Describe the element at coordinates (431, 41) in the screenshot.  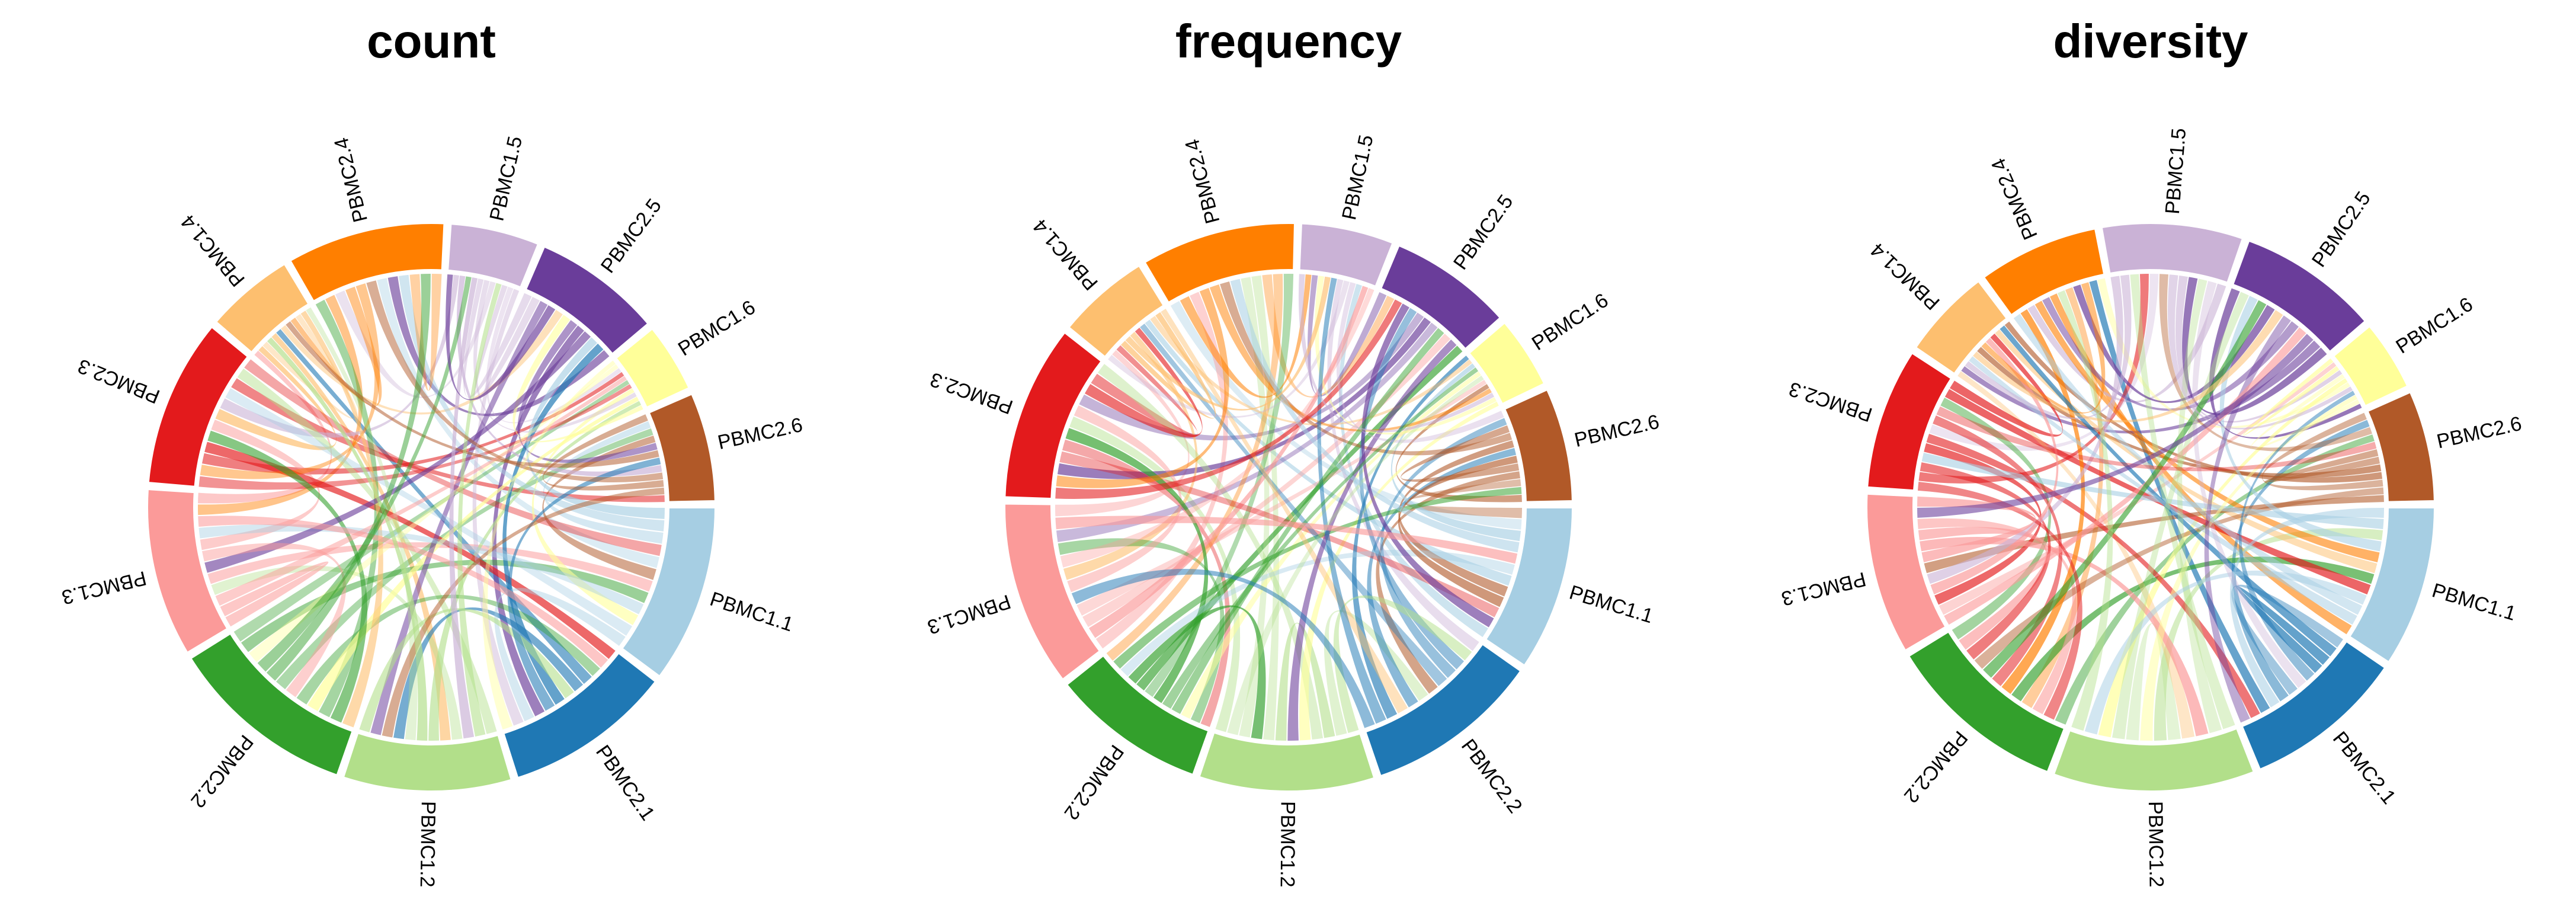
I see `panel-title: count` at that location.